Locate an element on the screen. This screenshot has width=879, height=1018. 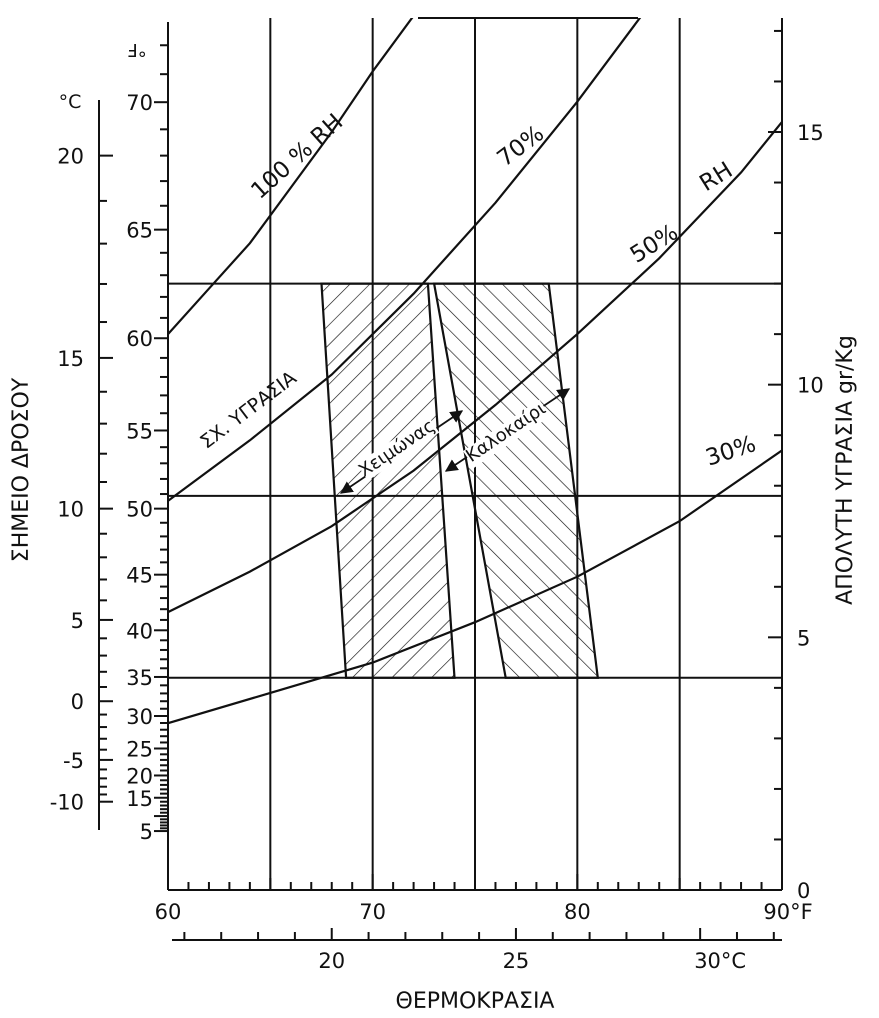
dewpoint-f-label: 5 is located at coordinates (146, 832).